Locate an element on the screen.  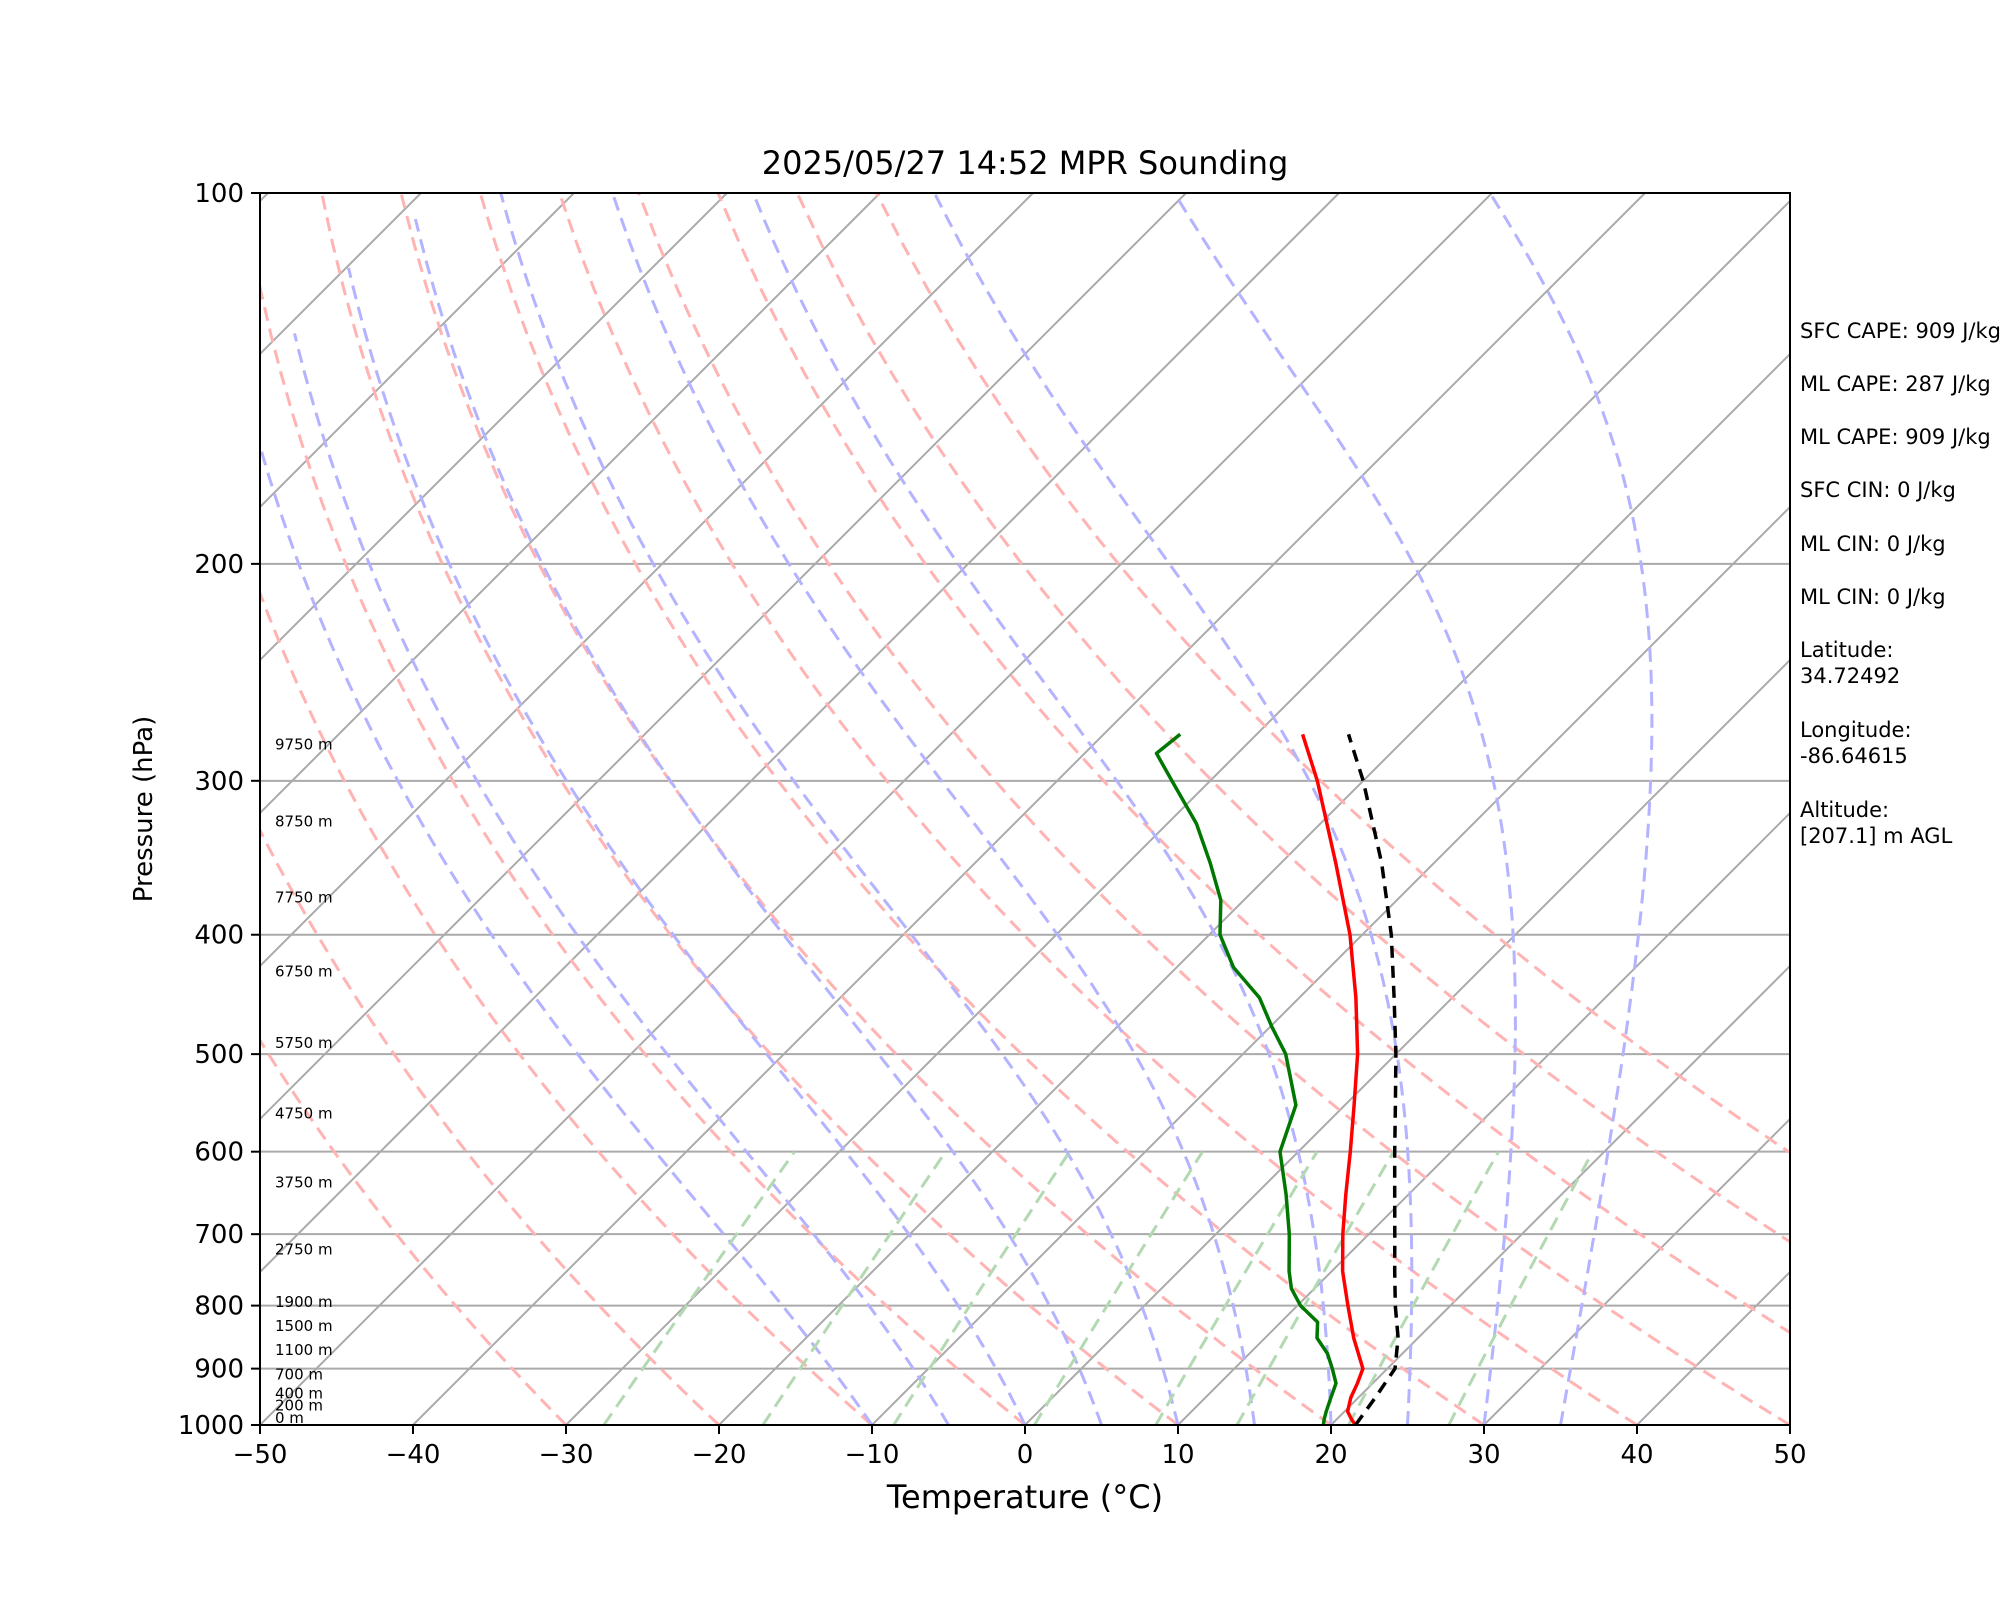
y-tick-label: 900 is located at coordinates (219, 1370).